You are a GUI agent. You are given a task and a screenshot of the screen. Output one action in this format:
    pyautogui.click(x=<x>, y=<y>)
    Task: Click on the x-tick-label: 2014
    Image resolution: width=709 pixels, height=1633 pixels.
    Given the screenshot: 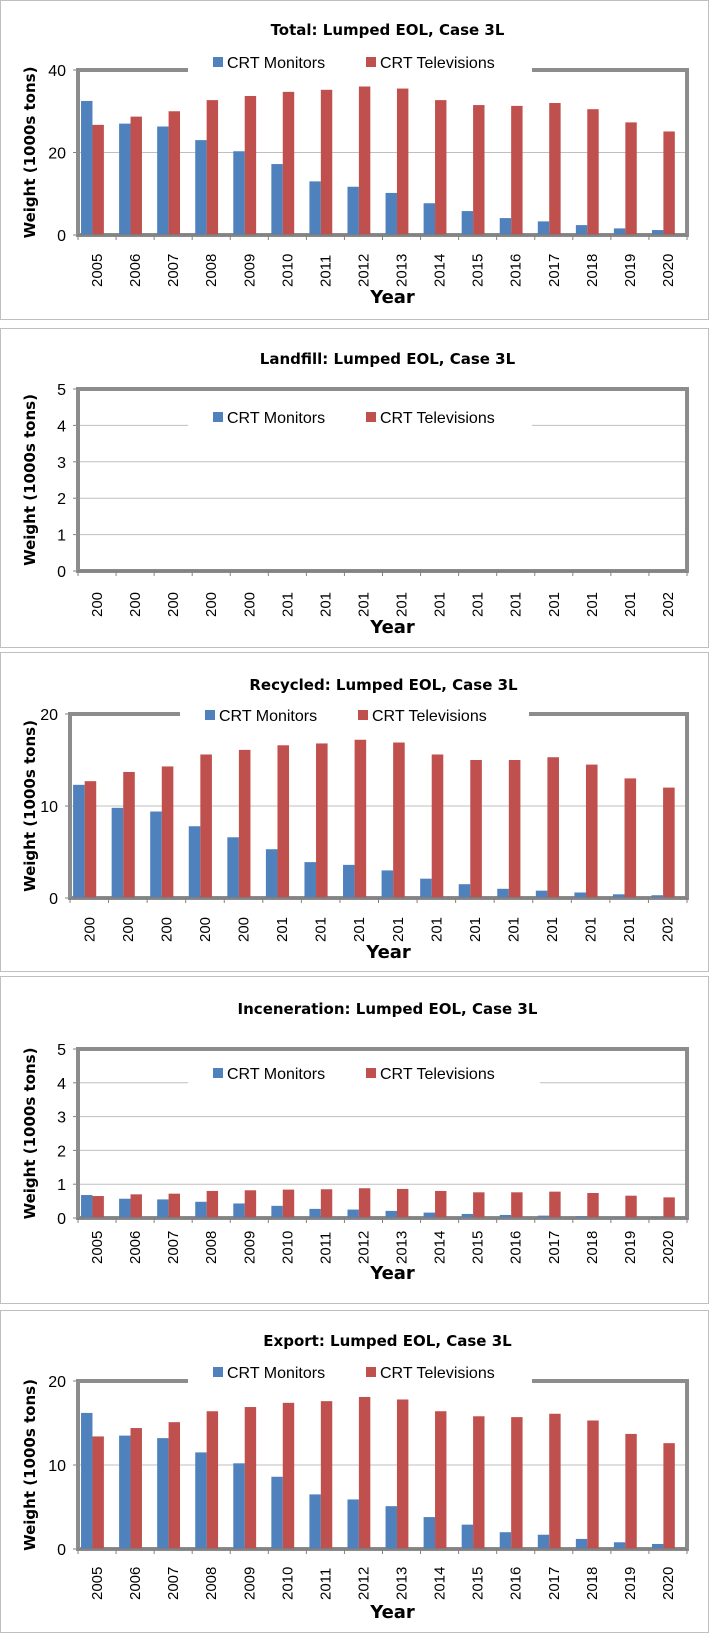 What is the action you would take?
    pyautogui.click(x=440, y=270)
    